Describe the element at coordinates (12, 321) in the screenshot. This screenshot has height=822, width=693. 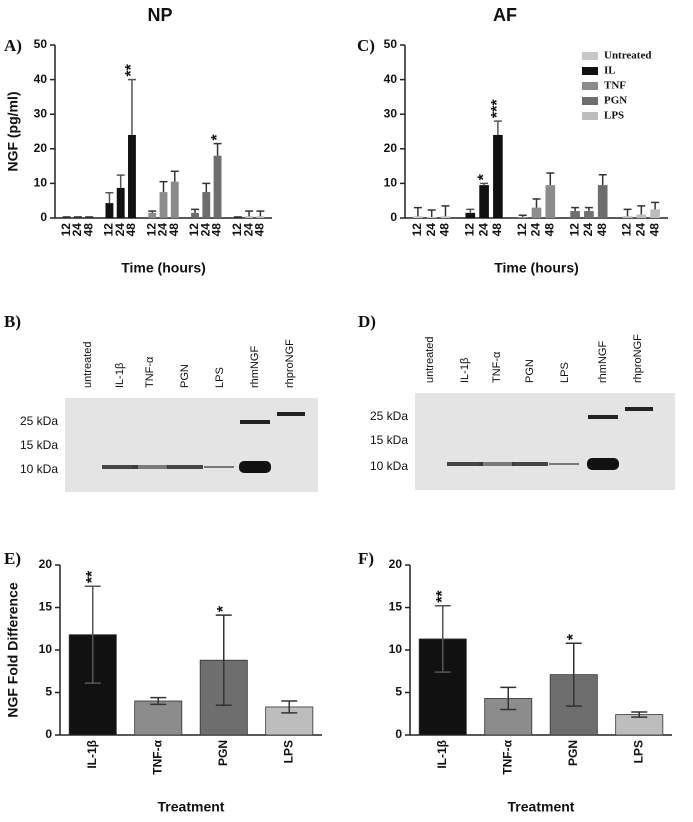
I see `panel-letter: B)` at that location.